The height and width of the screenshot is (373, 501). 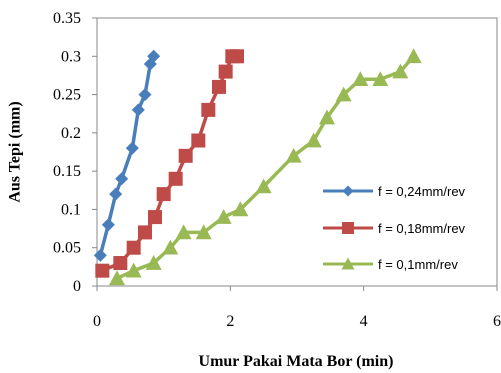 What do you see at coordinates (75, 152) in the screenshot?
I see `y-axis-ticks: 0 0.05 0.1 0.15 0.2 0.25 0.3 0.35` at bounding box center [75, 152].